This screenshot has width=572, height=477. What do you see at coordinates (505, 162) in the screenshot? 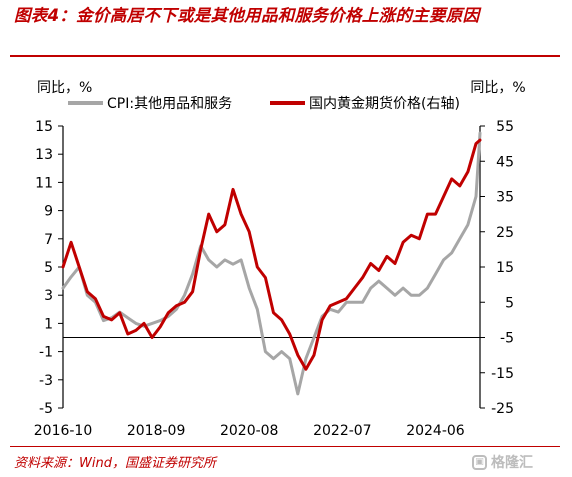
I see `y-tick-label-right: 45` at bounding box center [505, 162].